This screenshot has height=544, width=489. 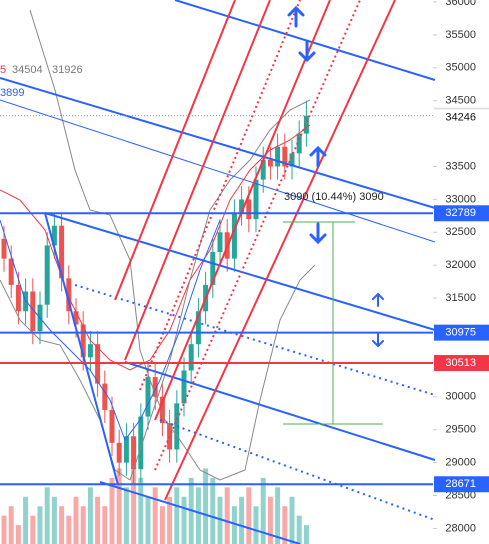 What do you see at coordinates (460, 117) in the screenshot?
I see `price-label: 34246` at bounding box center [460, 117].